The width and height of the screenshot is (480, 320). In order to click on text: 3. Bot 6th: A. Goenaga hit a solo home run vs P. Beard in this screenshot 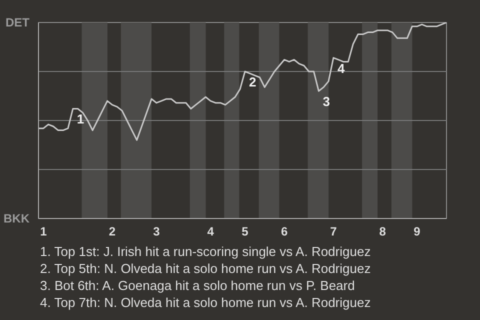, I will do `click(198, 285)`.